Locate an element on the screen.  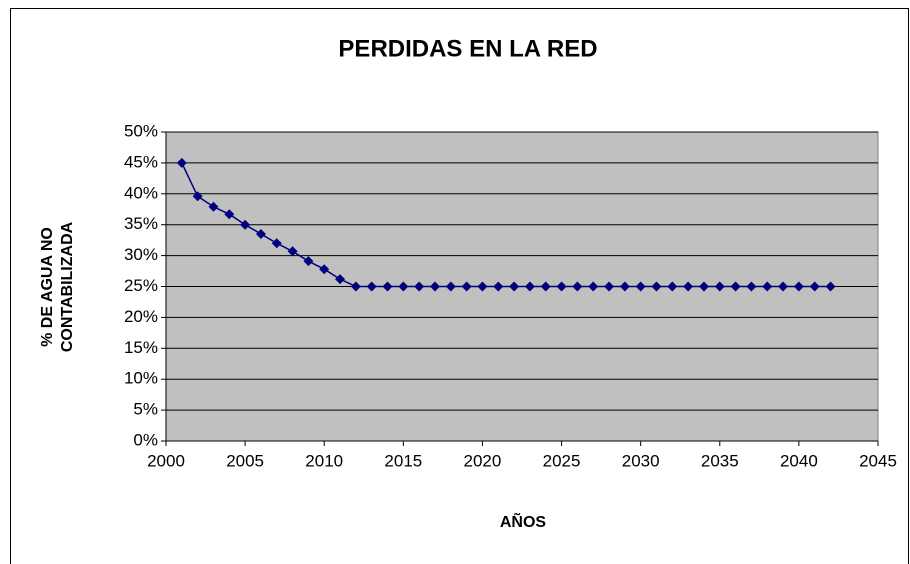
x-axis-label: AÑOS is located at coordinates (523, 521).